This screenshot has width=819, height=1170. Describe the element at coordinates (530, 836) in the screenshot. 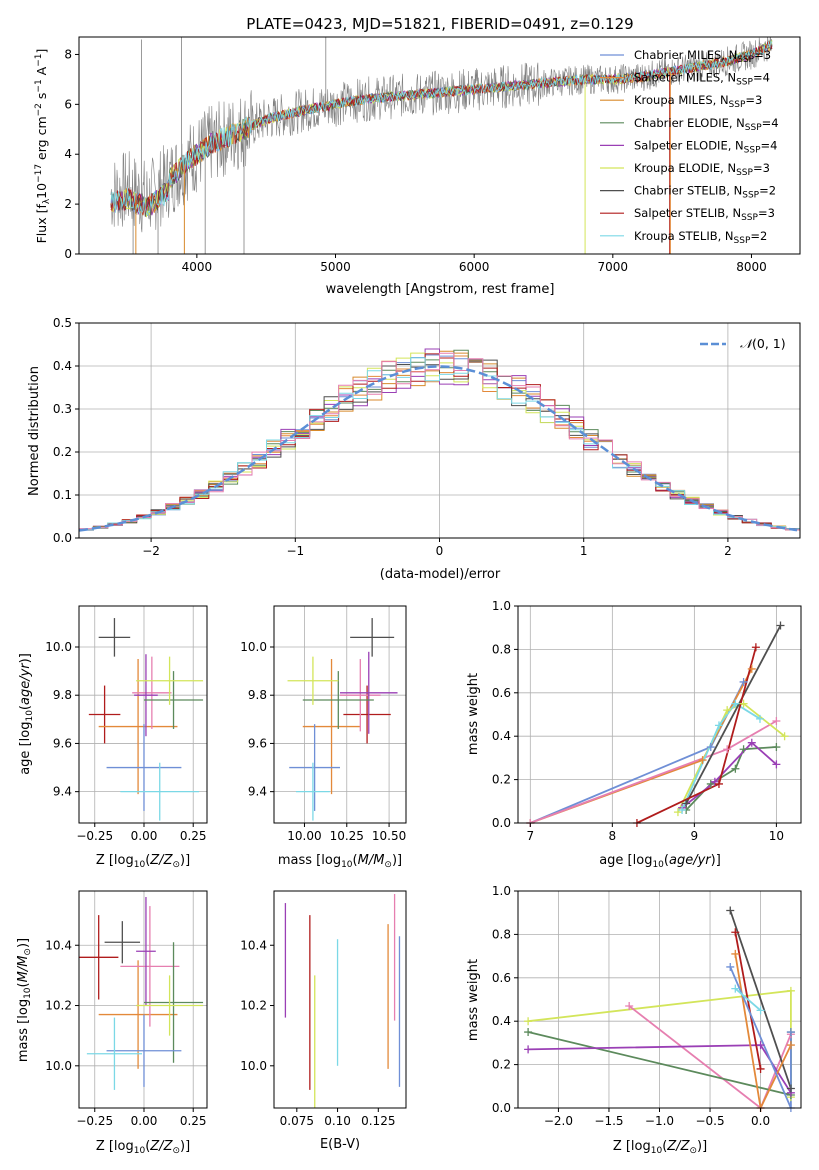

I see `x-tick-label: 7` at that location.